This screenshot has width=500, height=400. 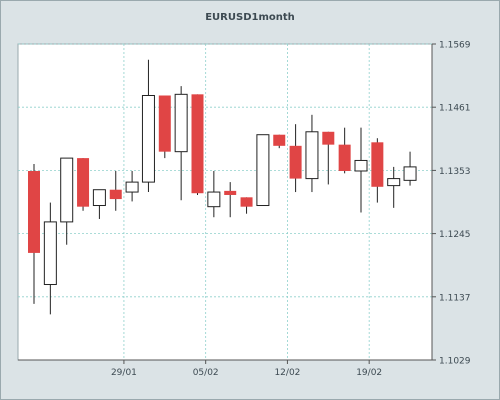 What do you see at coordinates (369, 373) in the screenshot?
I see `x-tick-label: 19/02` at bounding box center [369, 373].